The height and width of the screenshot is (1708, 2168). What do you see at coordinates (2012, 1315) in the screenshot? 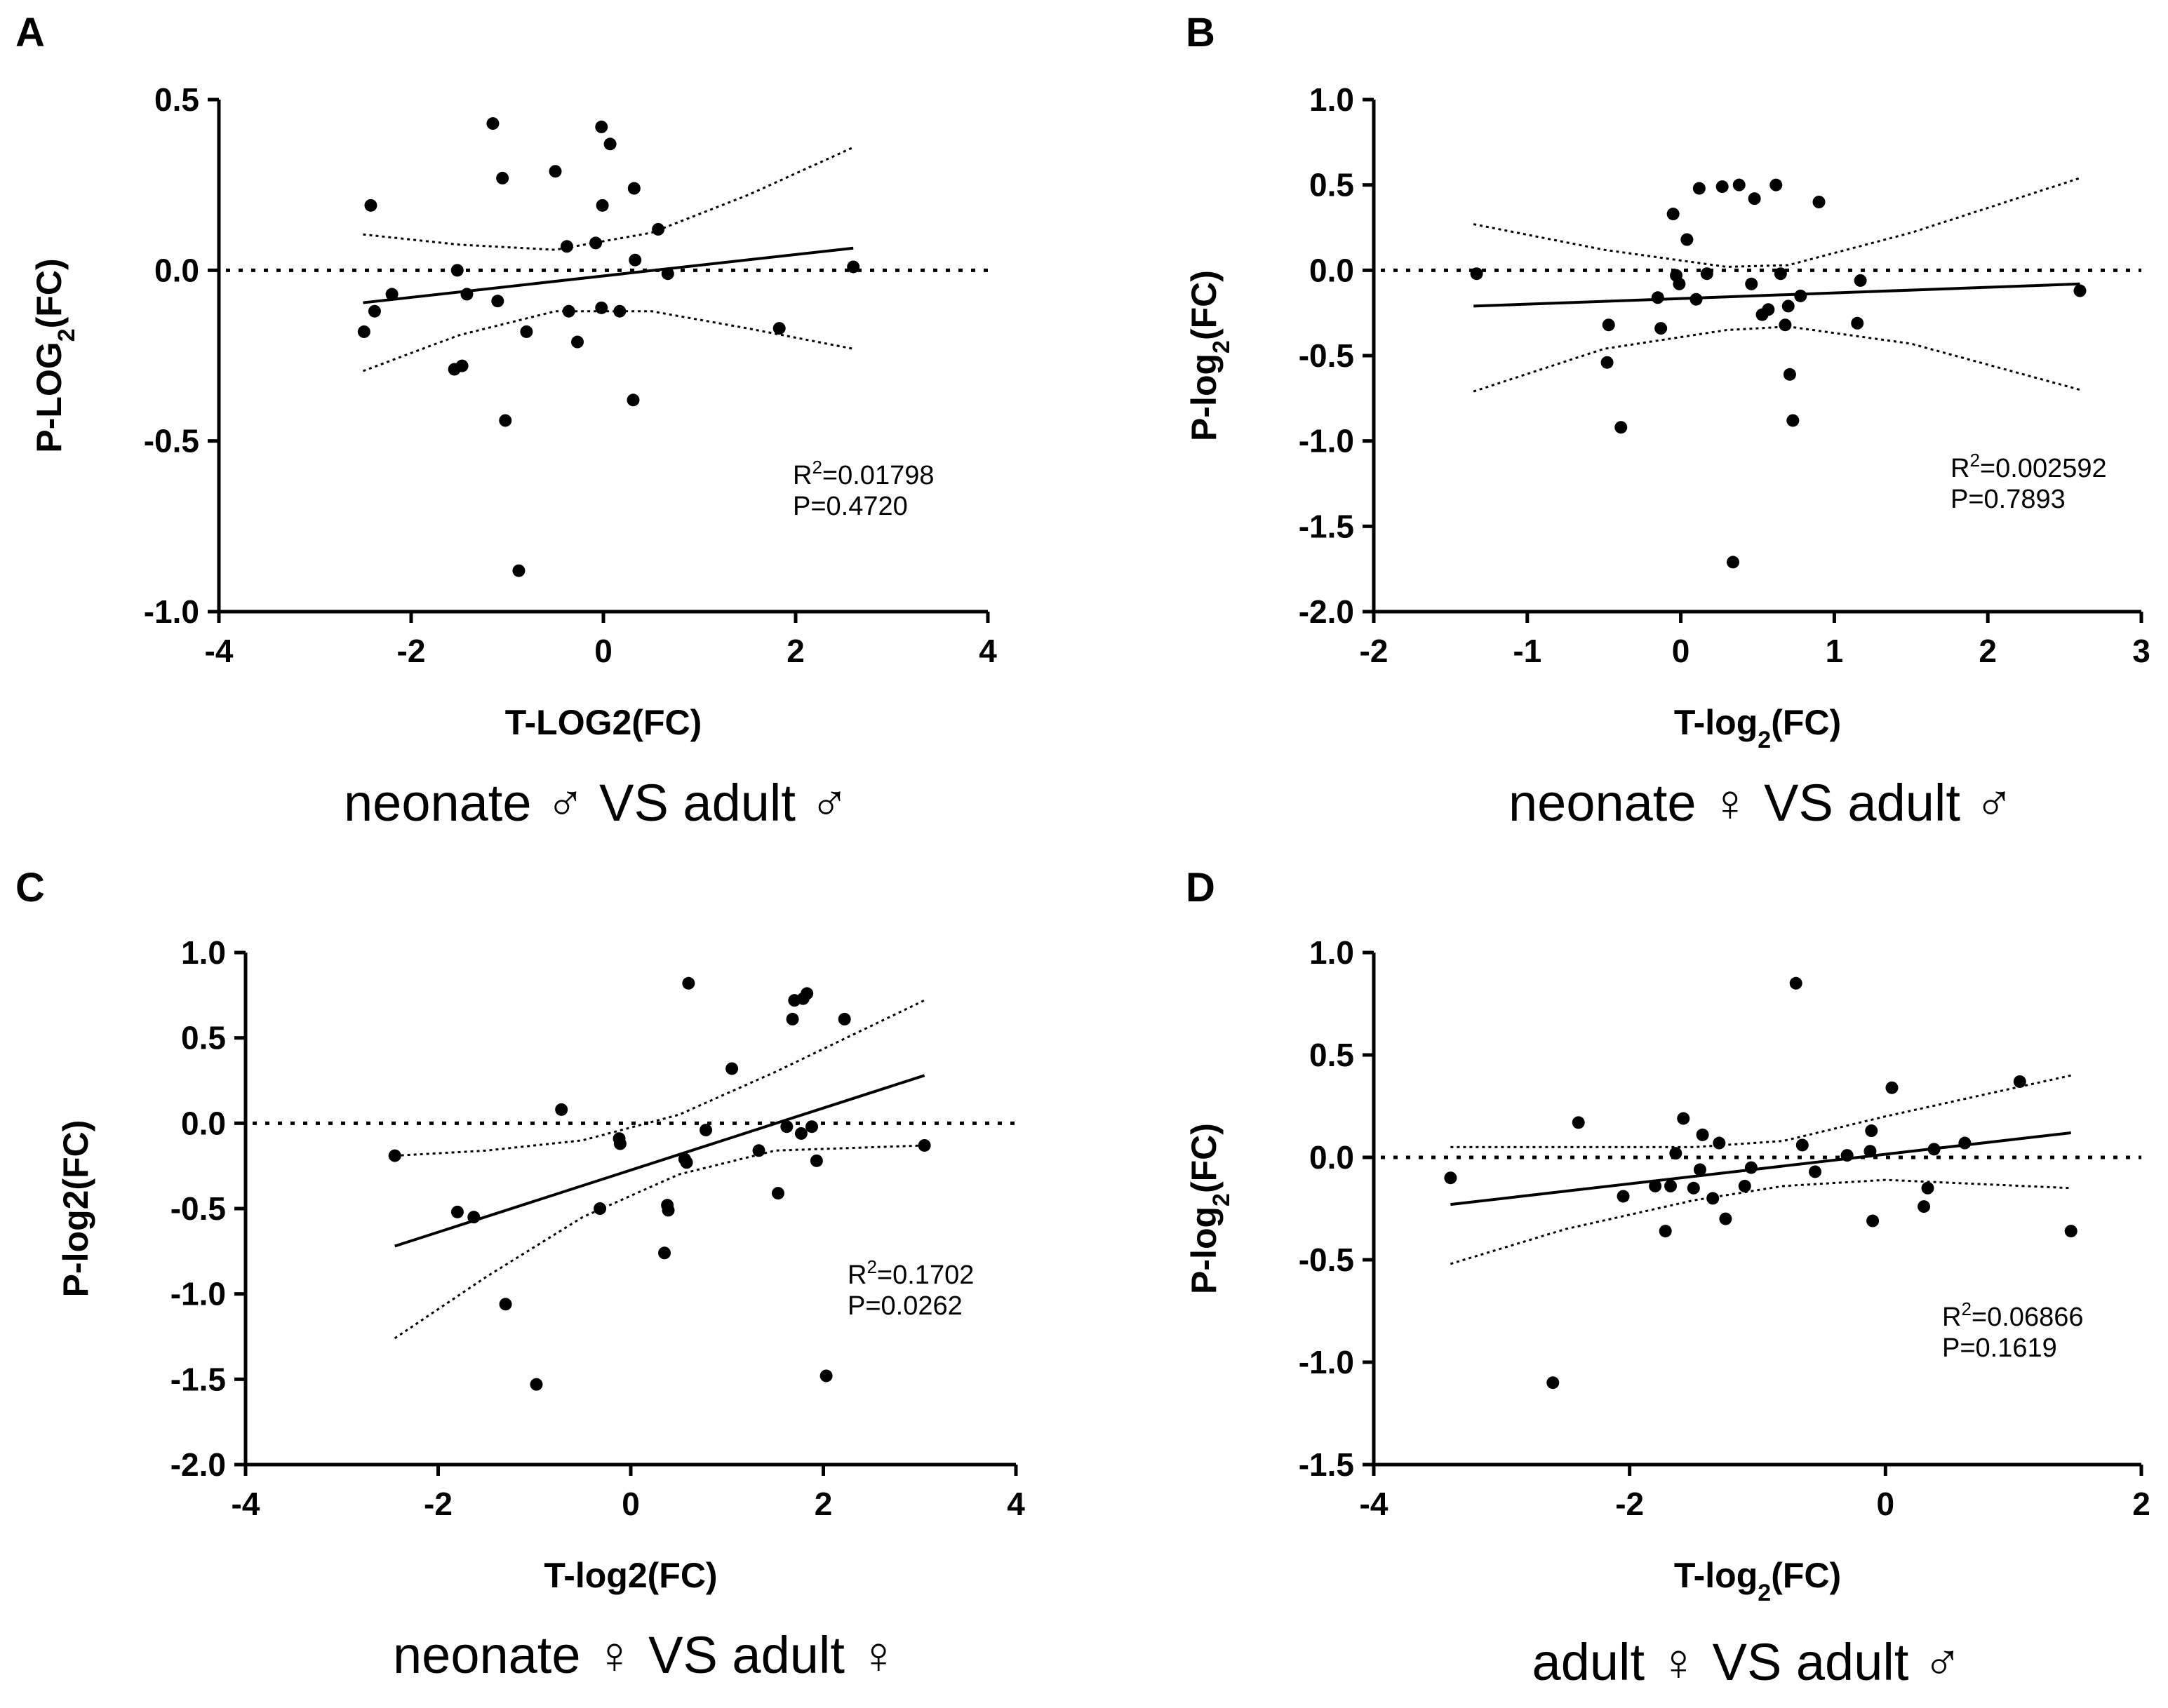
I see `r-squared-label: R2=0.06866` at bounding box center [2012, 1315].